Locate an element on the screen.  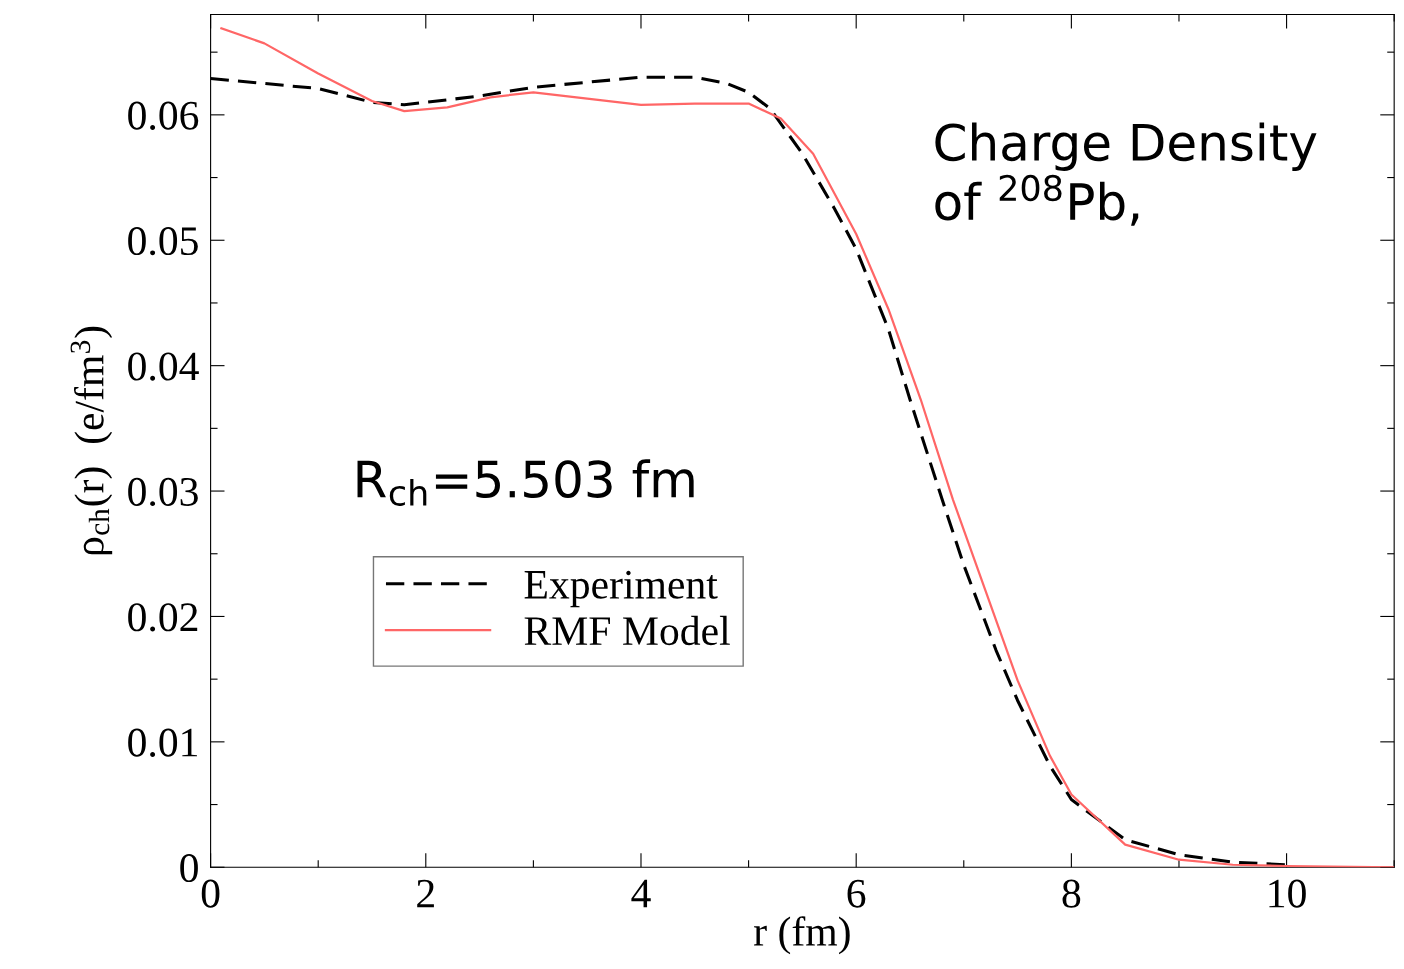
annotation: R$_{ch}$=5.503 fm is located at coordinates (525, 483).